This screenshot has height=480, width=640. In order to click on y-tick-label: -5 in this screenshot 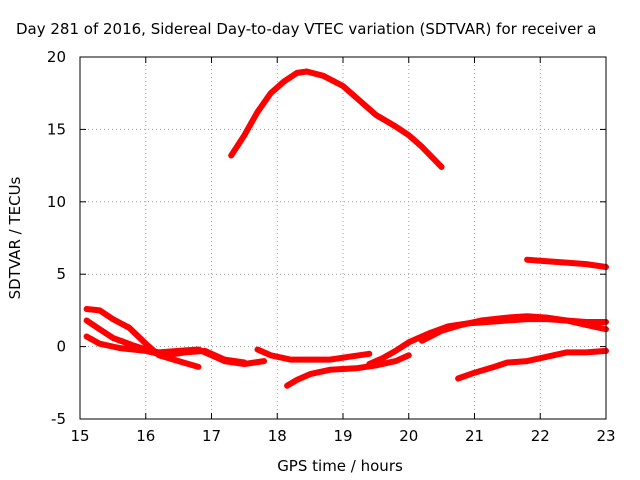, I will do `click(58, 419)`.